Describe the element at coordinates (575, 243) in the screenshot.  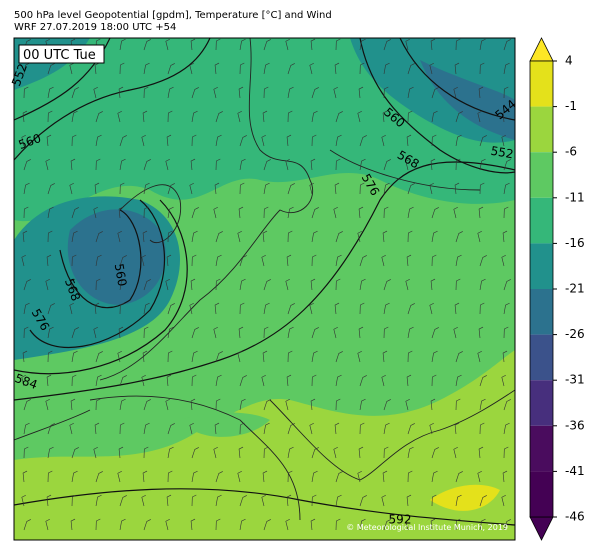
I see `colorbar-tick-label: -16` at that location.